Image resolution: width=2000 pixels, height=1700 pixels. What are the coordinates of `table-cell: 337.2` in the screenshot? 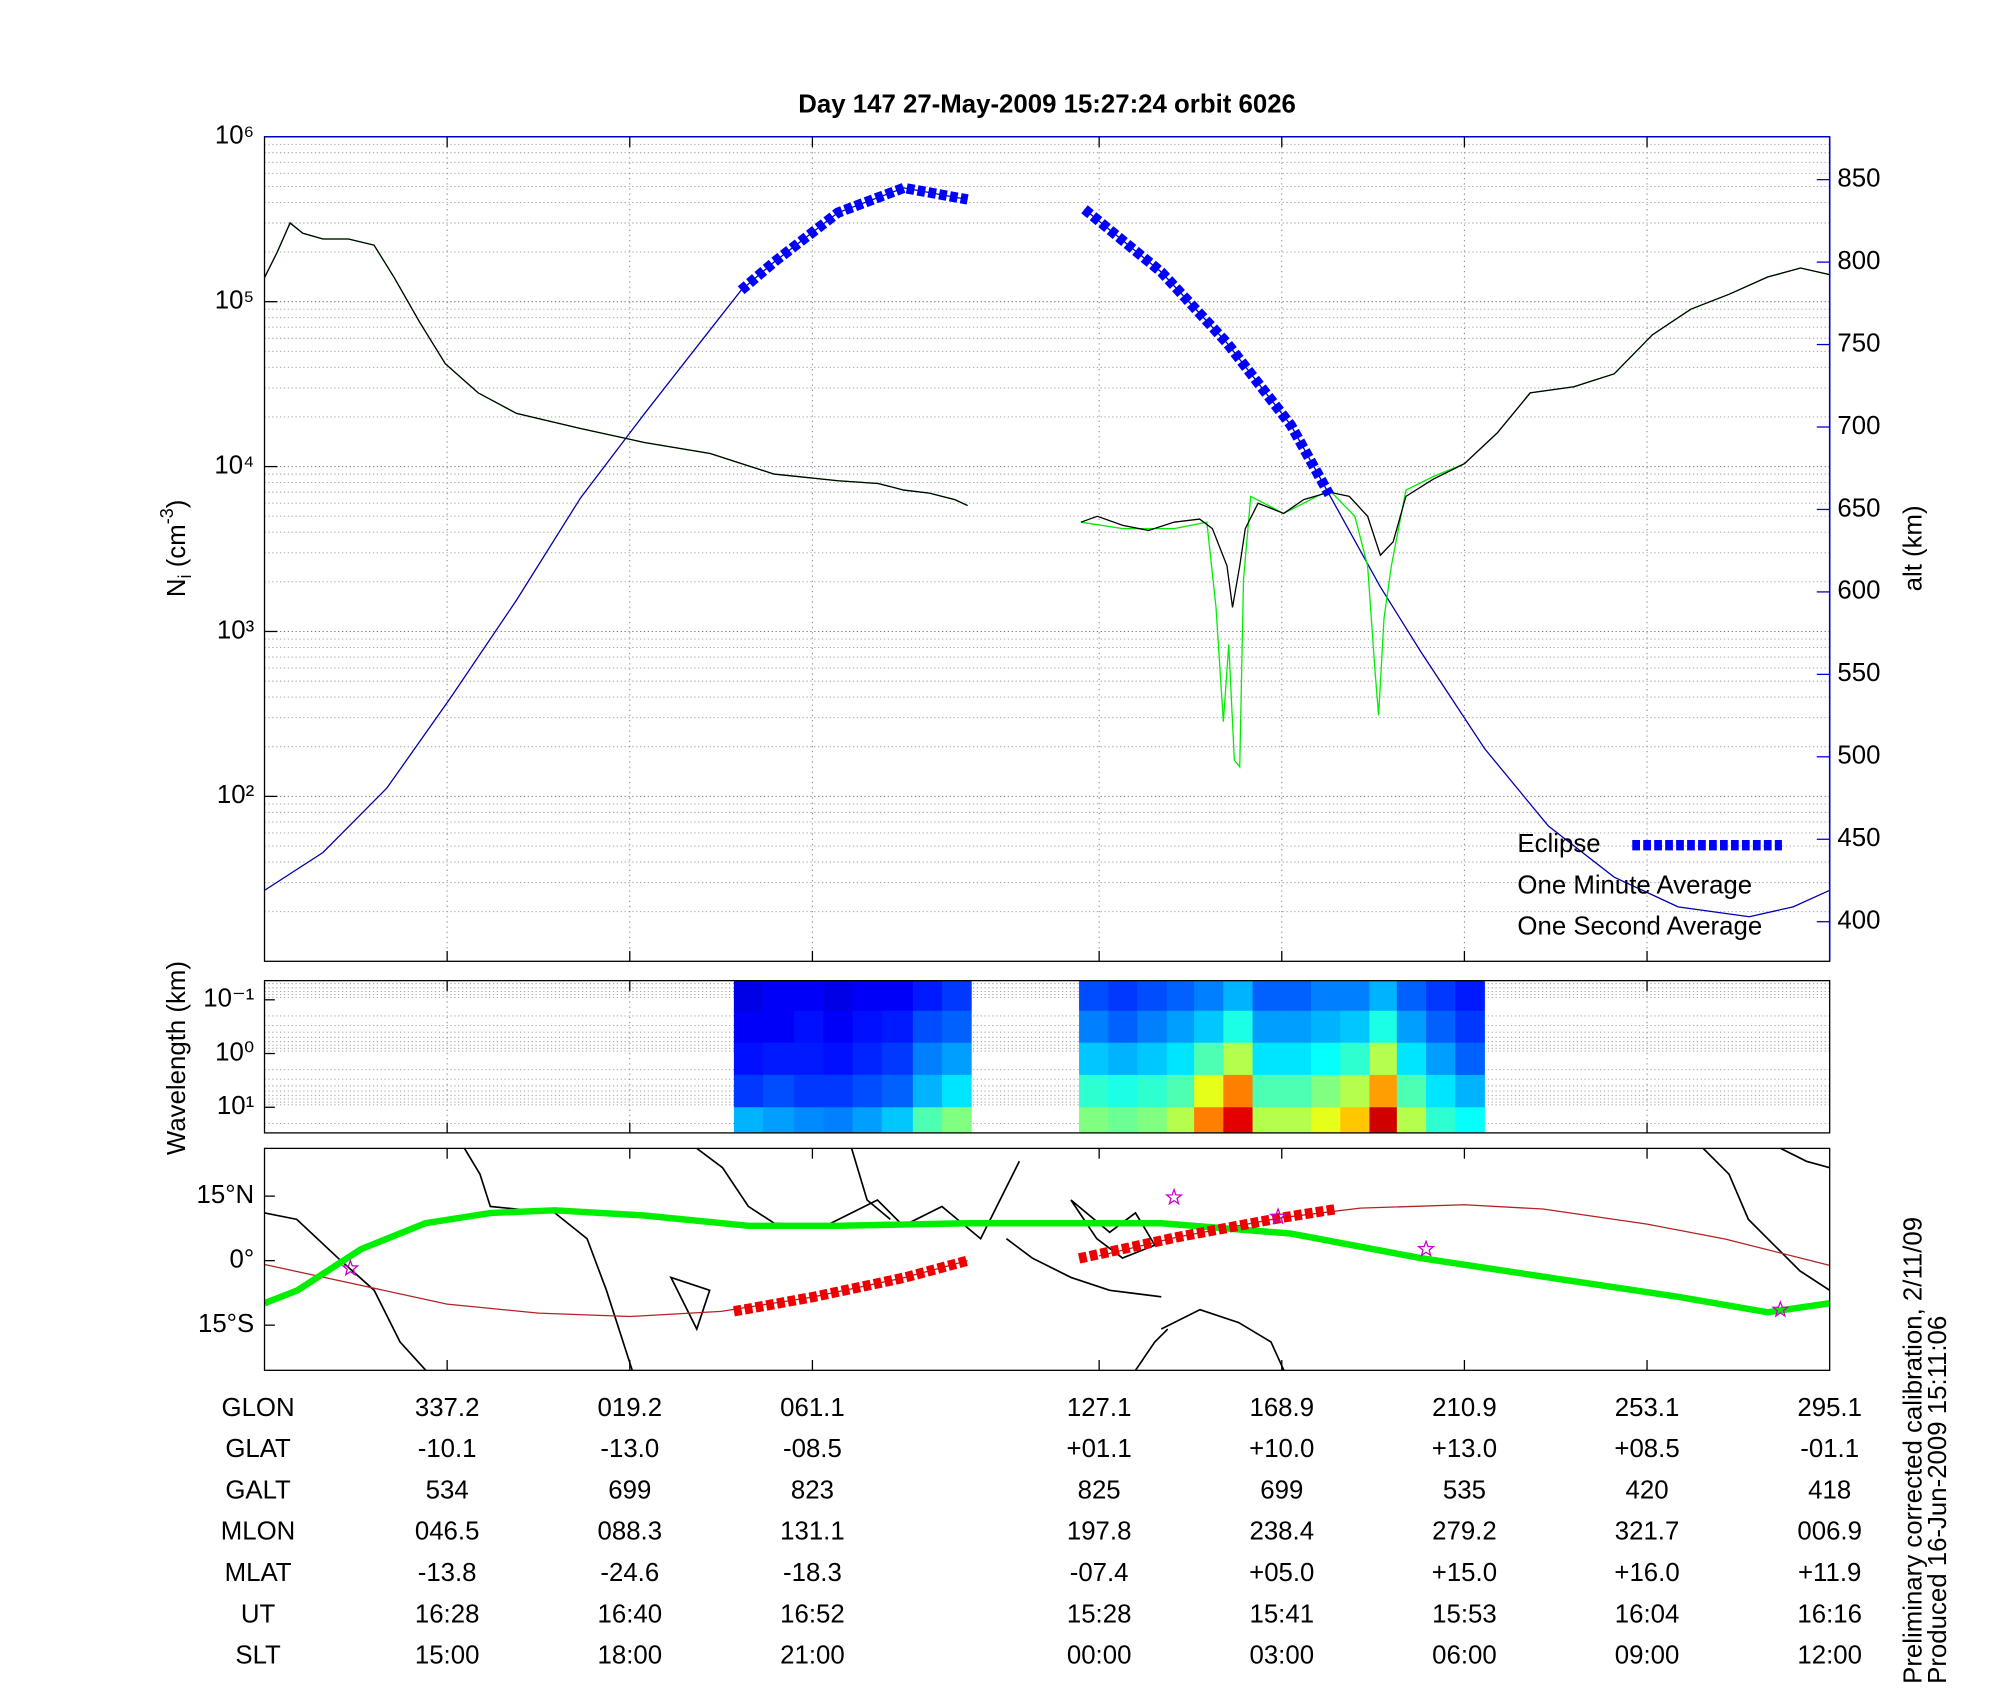 It's located at (447, 1408).